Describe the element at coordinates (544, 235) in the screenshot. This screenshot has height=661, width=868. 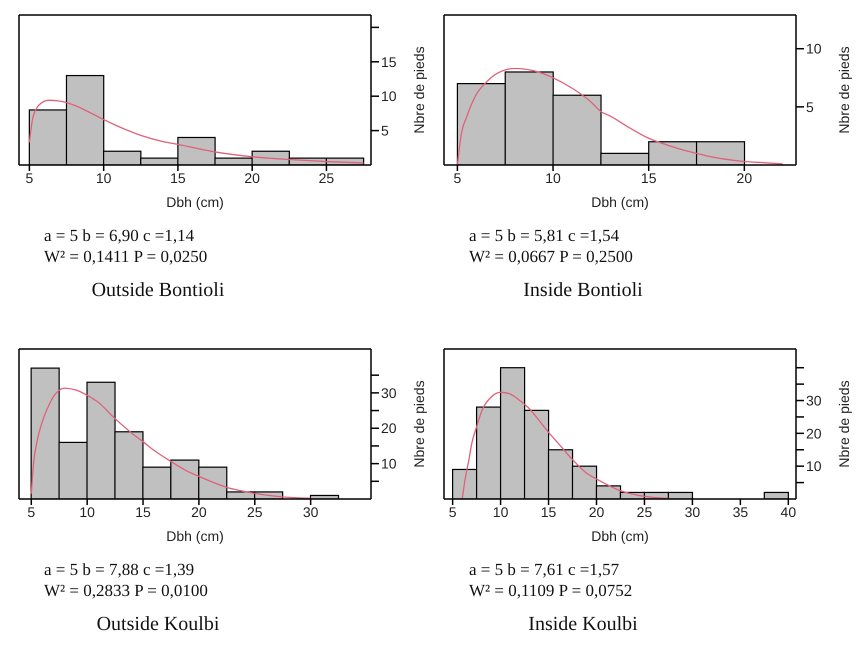
I see `text: a = 5 b = 5,81 c =1,54` at that location.